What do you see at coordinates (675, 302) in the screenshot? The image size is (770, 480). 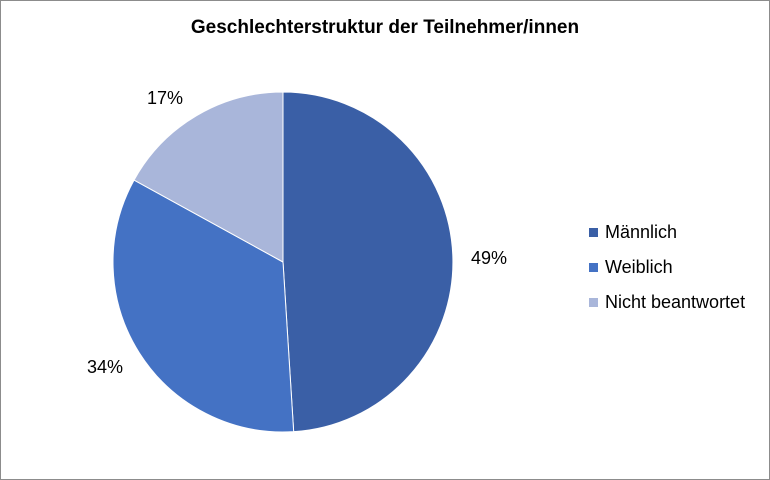 I see `legend-label-nicht-beantwortet: Nicht beantwortet` at bounding box center [675, 302].